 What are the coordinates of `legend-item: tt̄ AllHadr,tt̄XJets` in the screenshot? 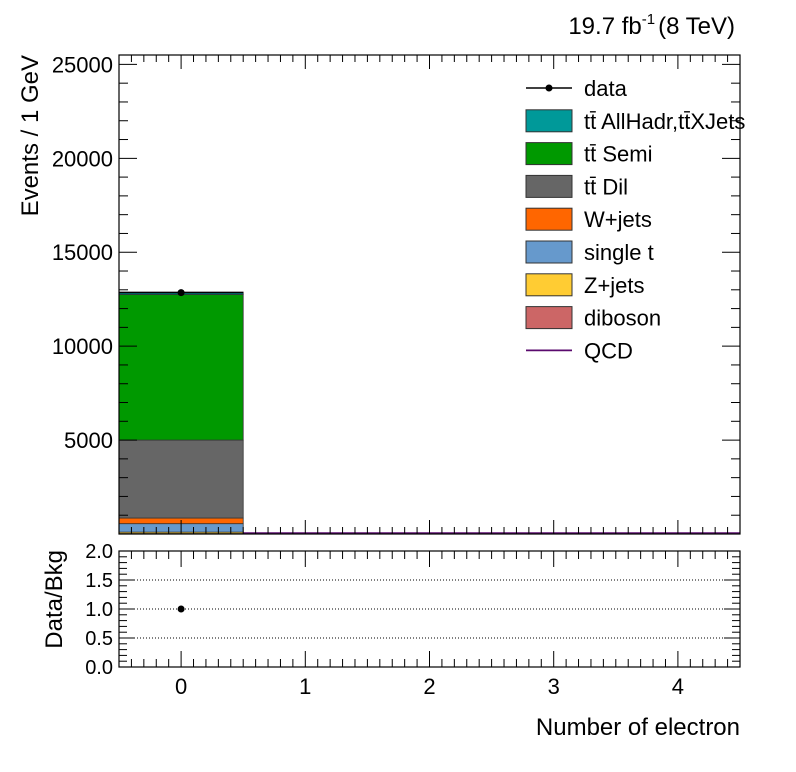 It's located at (635, 121).